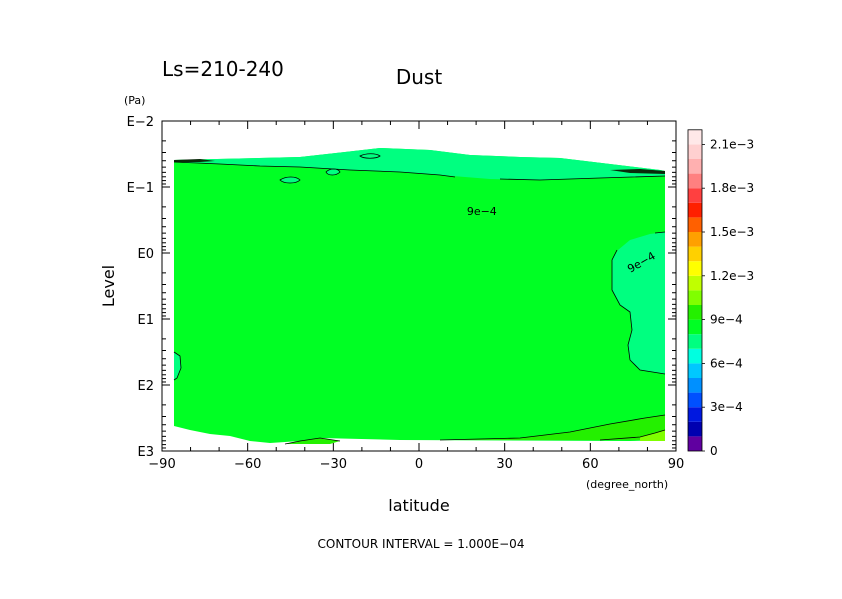 Image resolution: width=842 pixels, height=599 pixels. What do you see at coordinates (637, 171) in the screenshot?
I see `top-dark-patch-east` at bounding box center [637, 171].